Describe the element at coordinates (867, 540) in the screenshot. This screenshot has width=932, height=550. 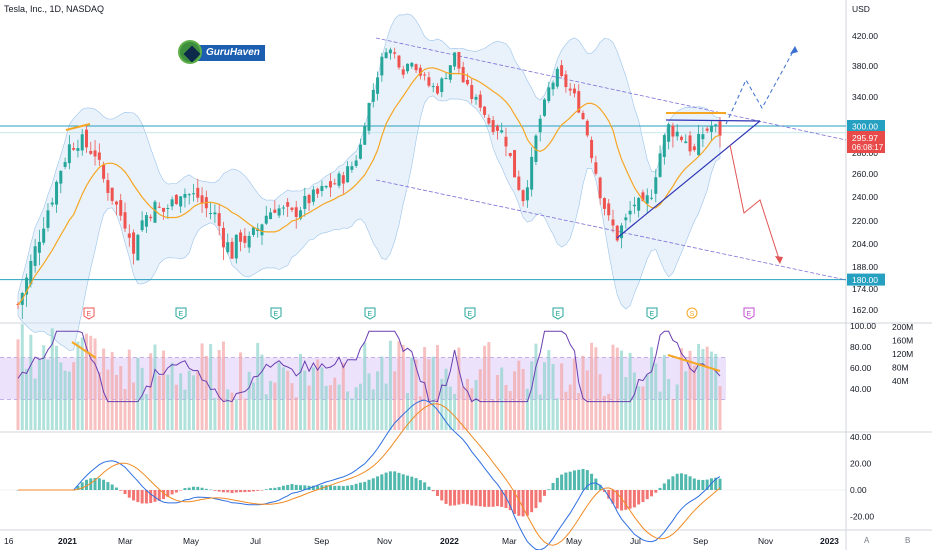
I see `auto-scale-button: A` at that location.